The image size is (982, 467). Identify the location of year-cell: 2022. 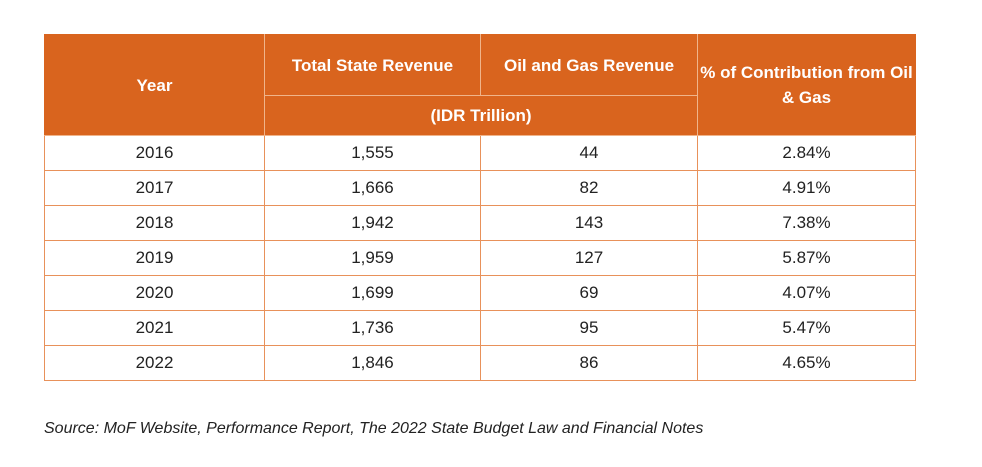
(154, 363).